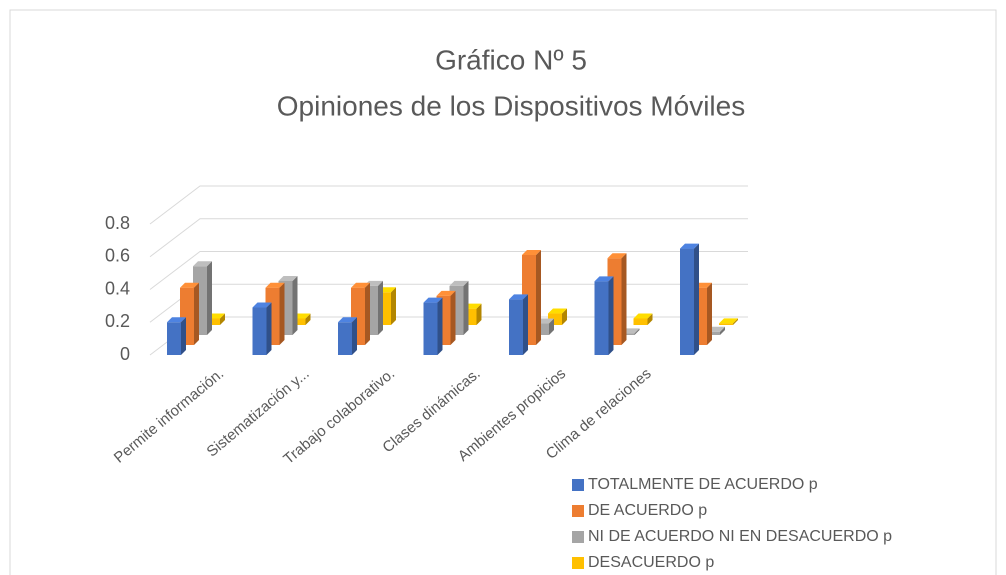 This screenshot has width=1006, height=575. I want to click on chart-title: Gráfico Nº 5, so click(511, 59).